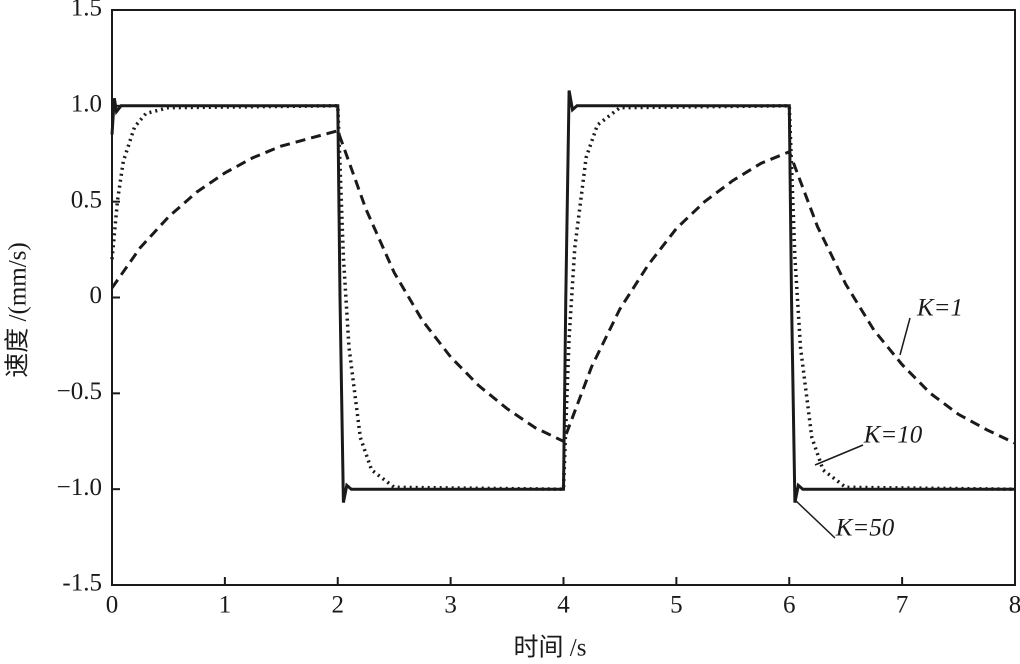 The width and height of the screenshot is (1020, 664). What do you see at coordinates (225, 605) in the screenshot?
I see `x-tick-label: 1` at bounding box center [225, 605].